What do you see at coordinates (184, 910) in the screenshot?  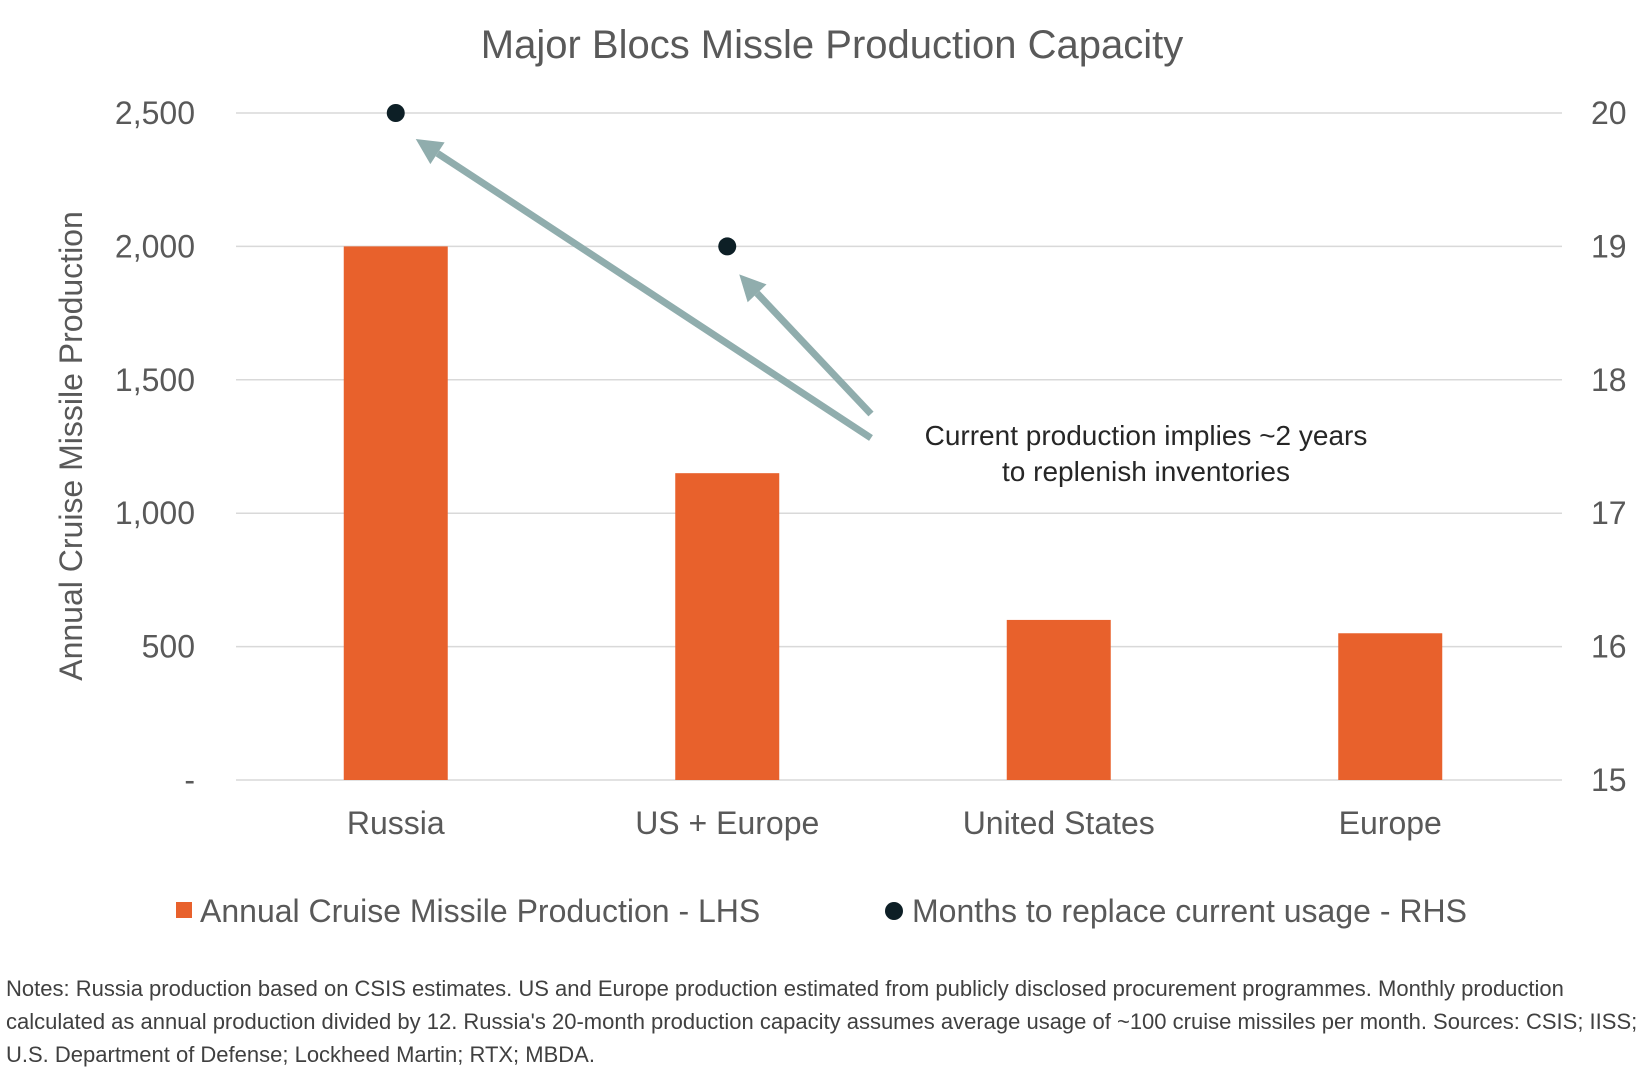 I see `legend-swatch-bar` at bounding box center [184, 910].